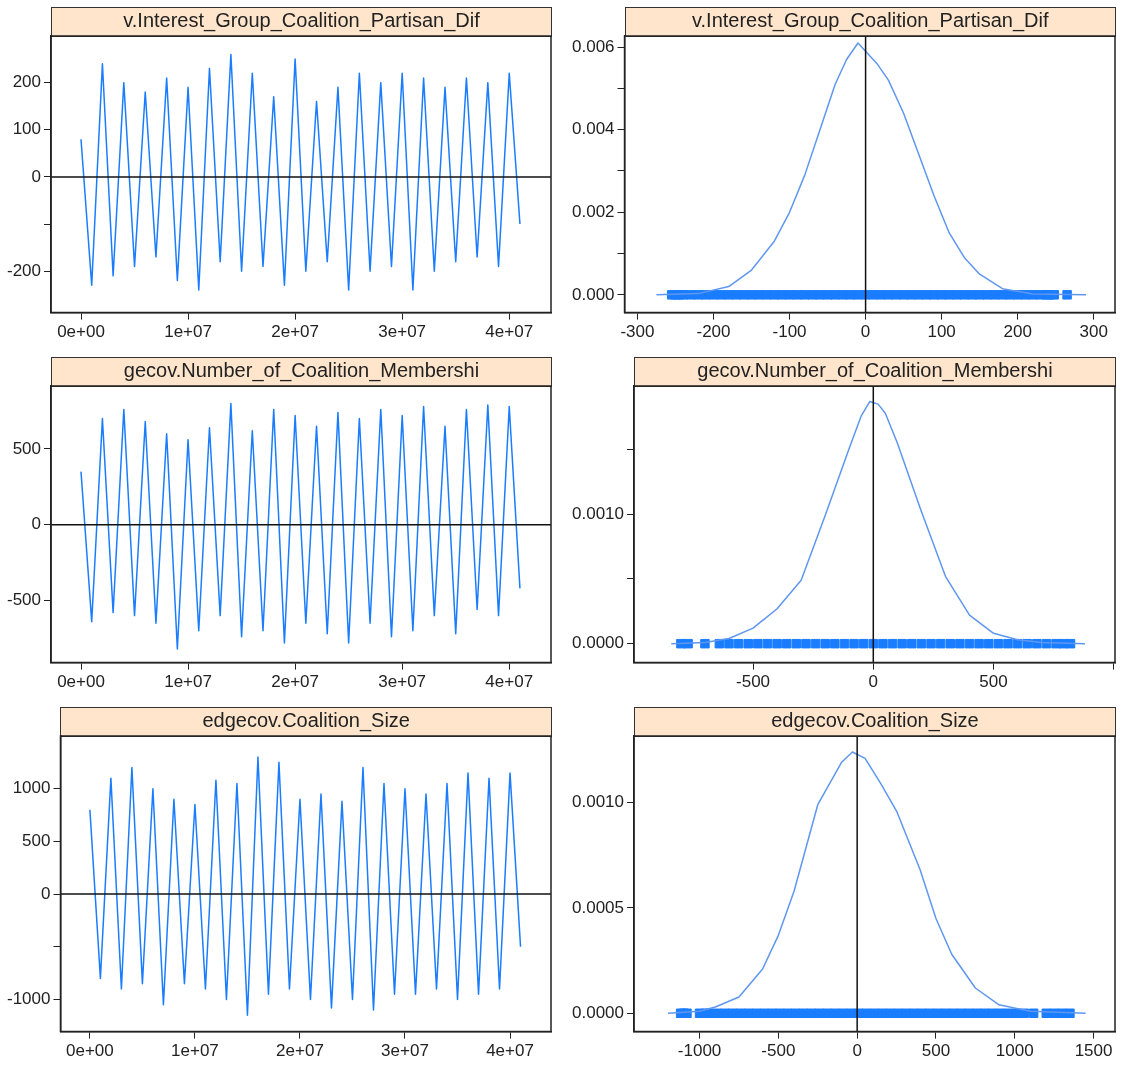 The height and width of the screenshot is (1069, 1129). Describe the element at coordinates (593, 129) in the screenshot. I see `y-tick-label: 0.004` at that location.